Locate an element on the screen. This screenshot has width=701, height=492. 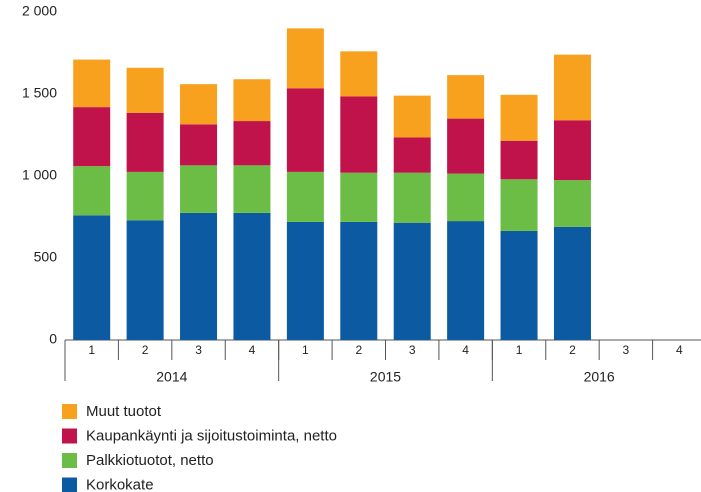
legend-label: Kaupankäynti ja sijoitustoiminta, netto is located at coordinates (211, 435).